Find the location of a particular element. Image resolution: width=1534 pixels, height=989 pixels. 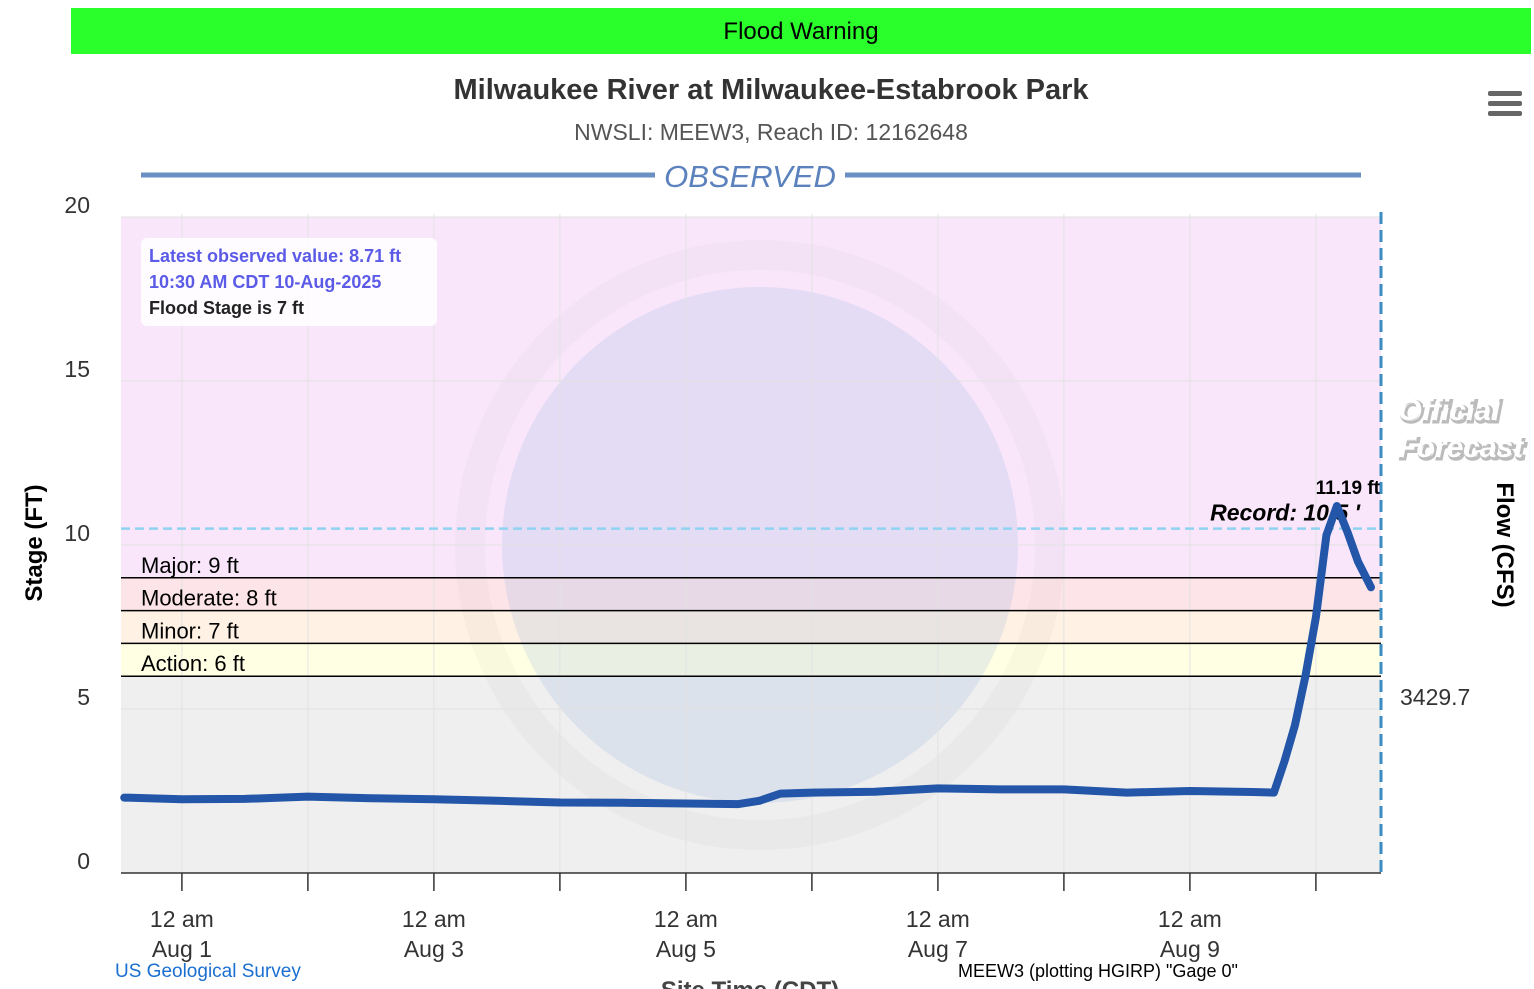

peak-label: 11.19 ft is located at coordinates (1348, 488).